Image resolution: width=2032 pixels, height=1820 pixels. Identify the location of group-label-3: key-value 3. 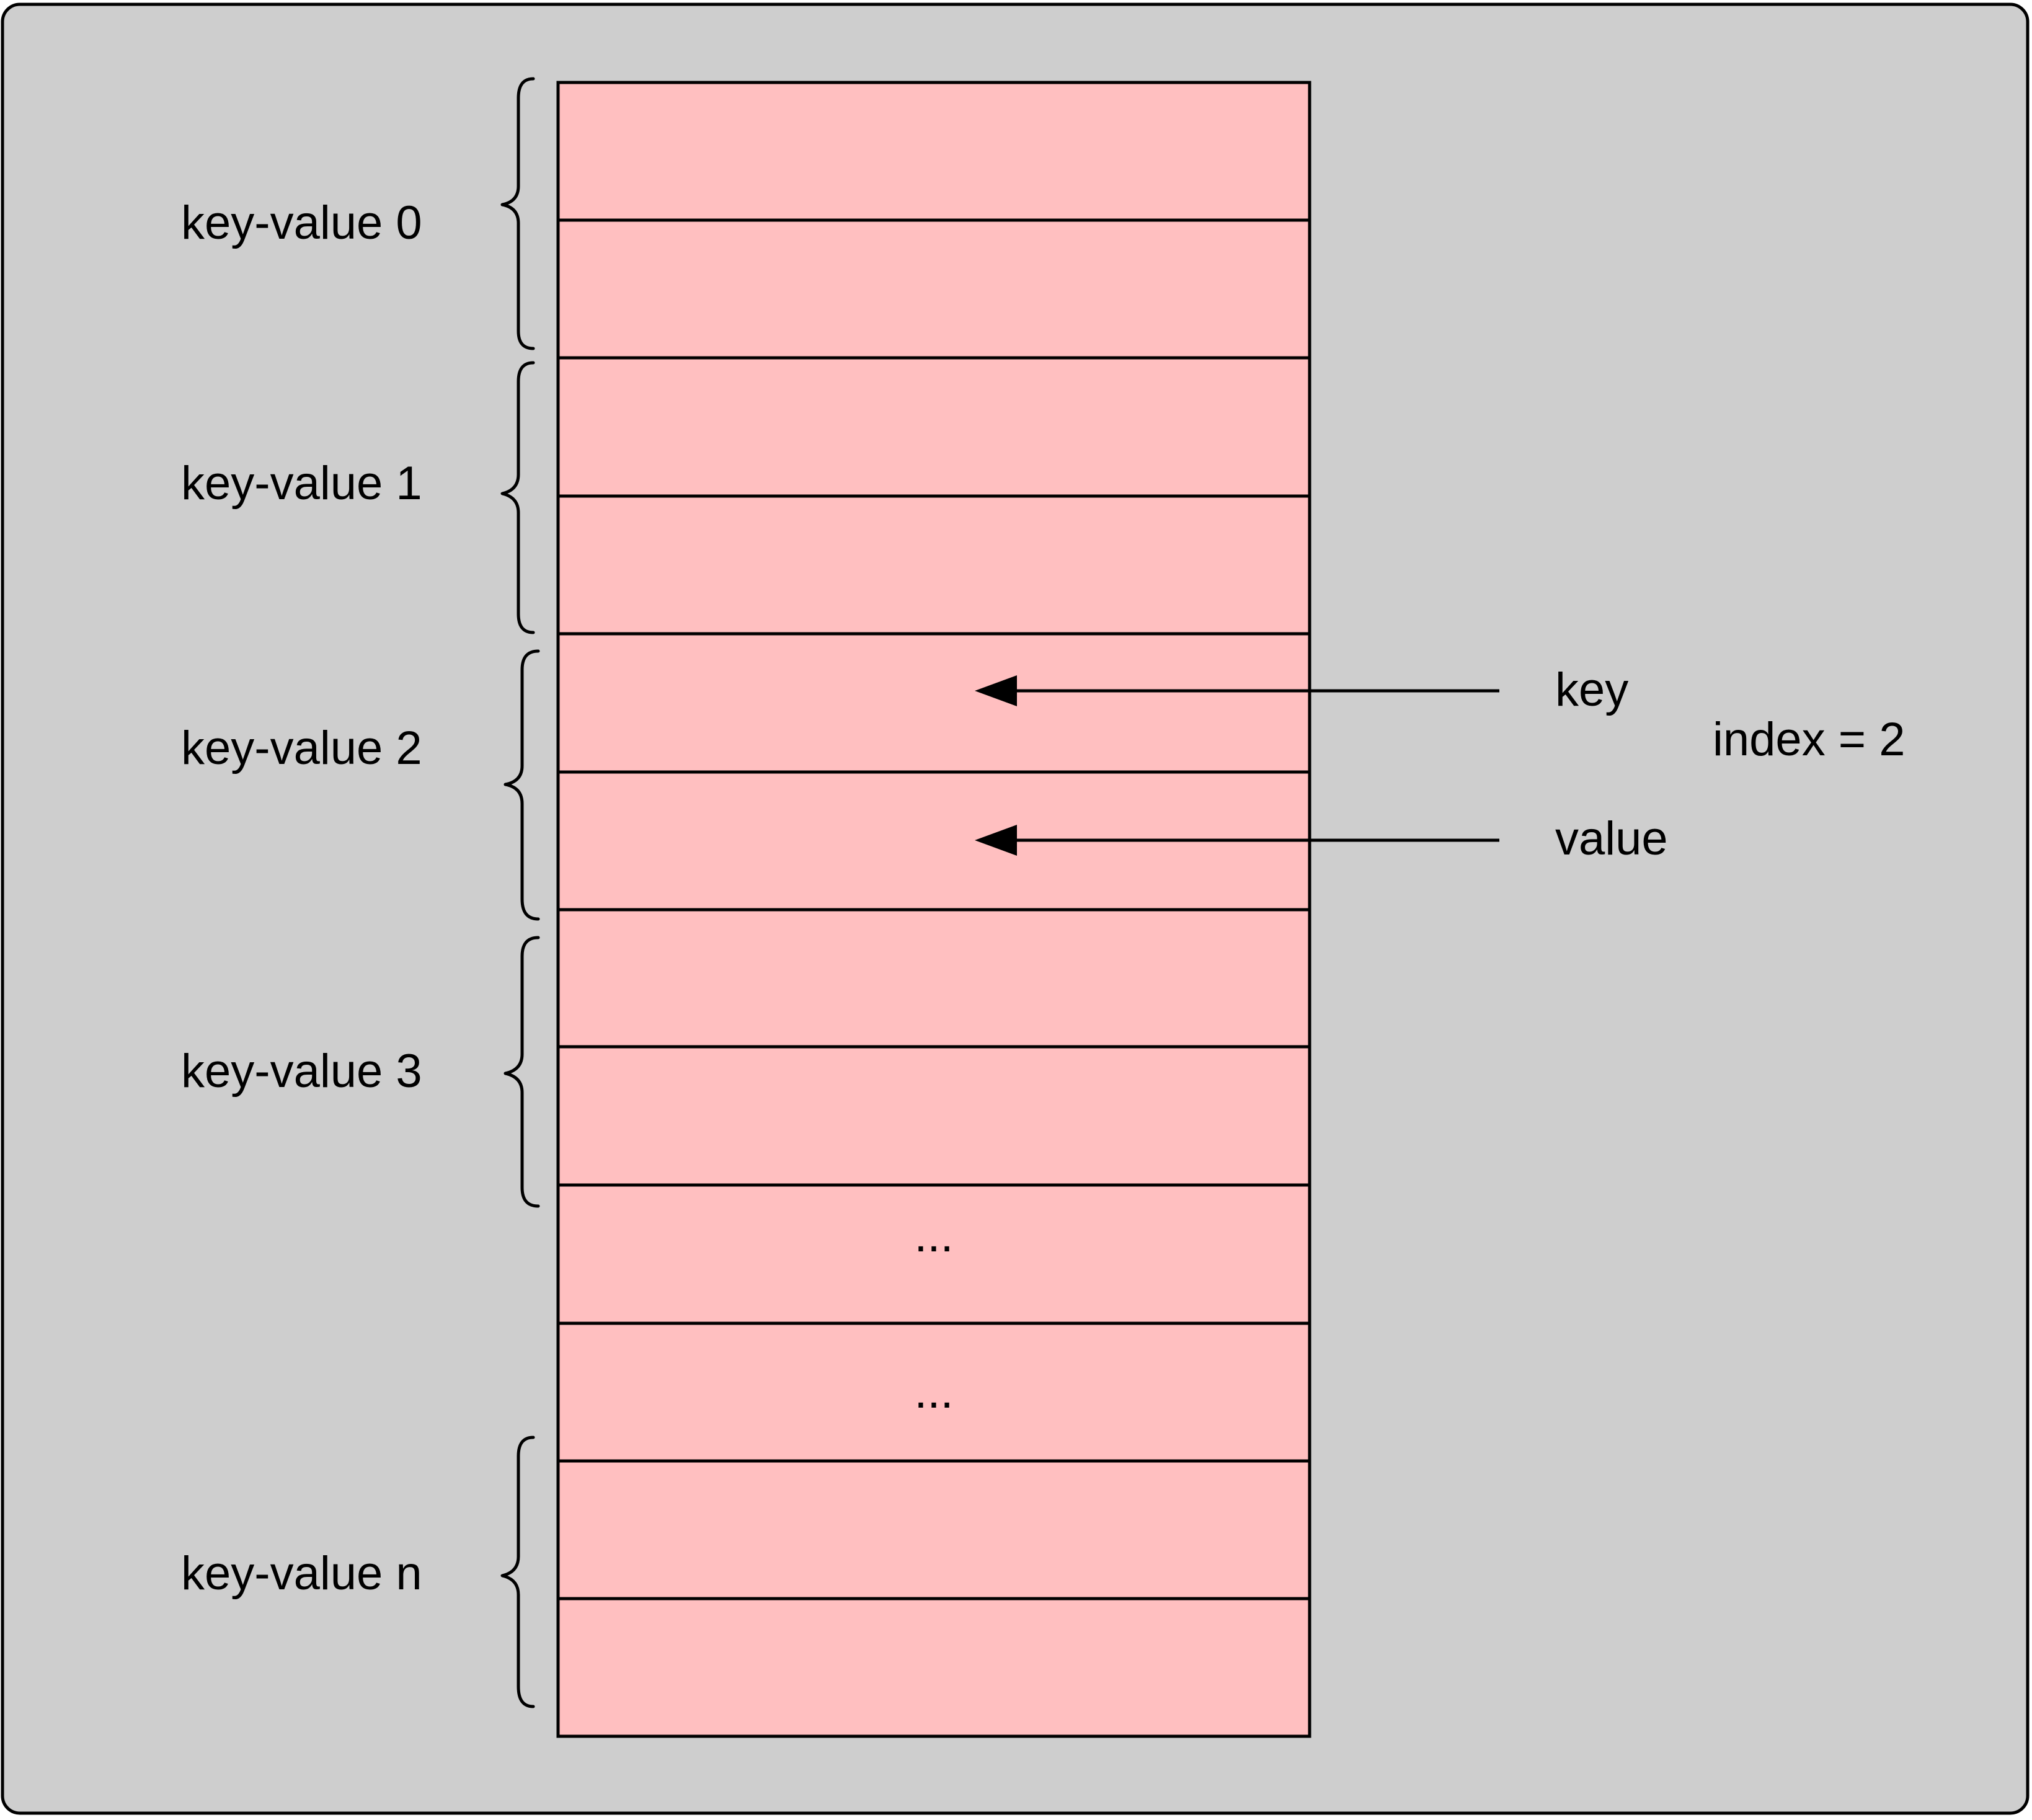
(301, 1071).